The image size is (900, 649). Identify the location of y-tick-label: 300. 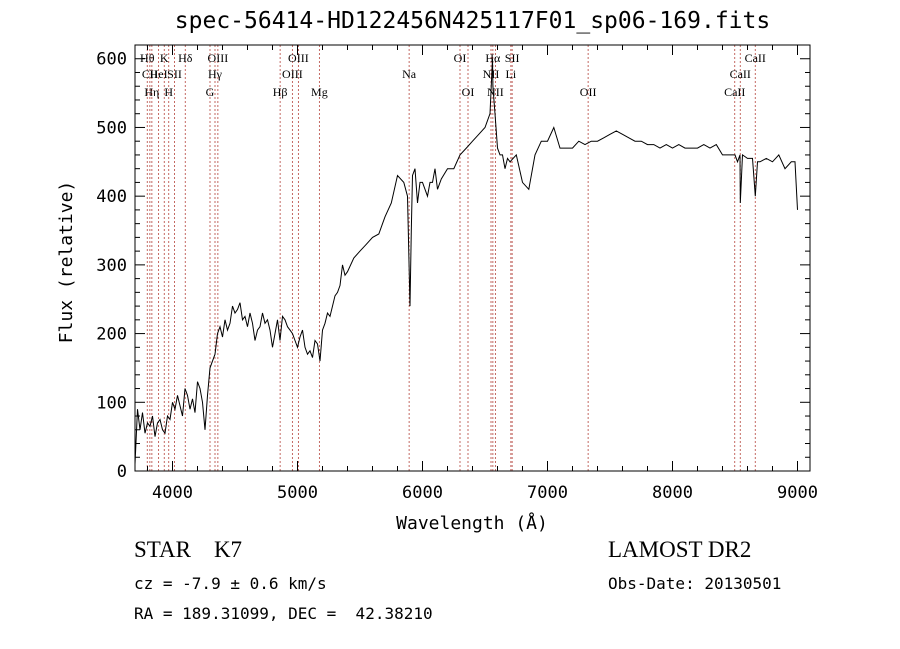
(111, 266).